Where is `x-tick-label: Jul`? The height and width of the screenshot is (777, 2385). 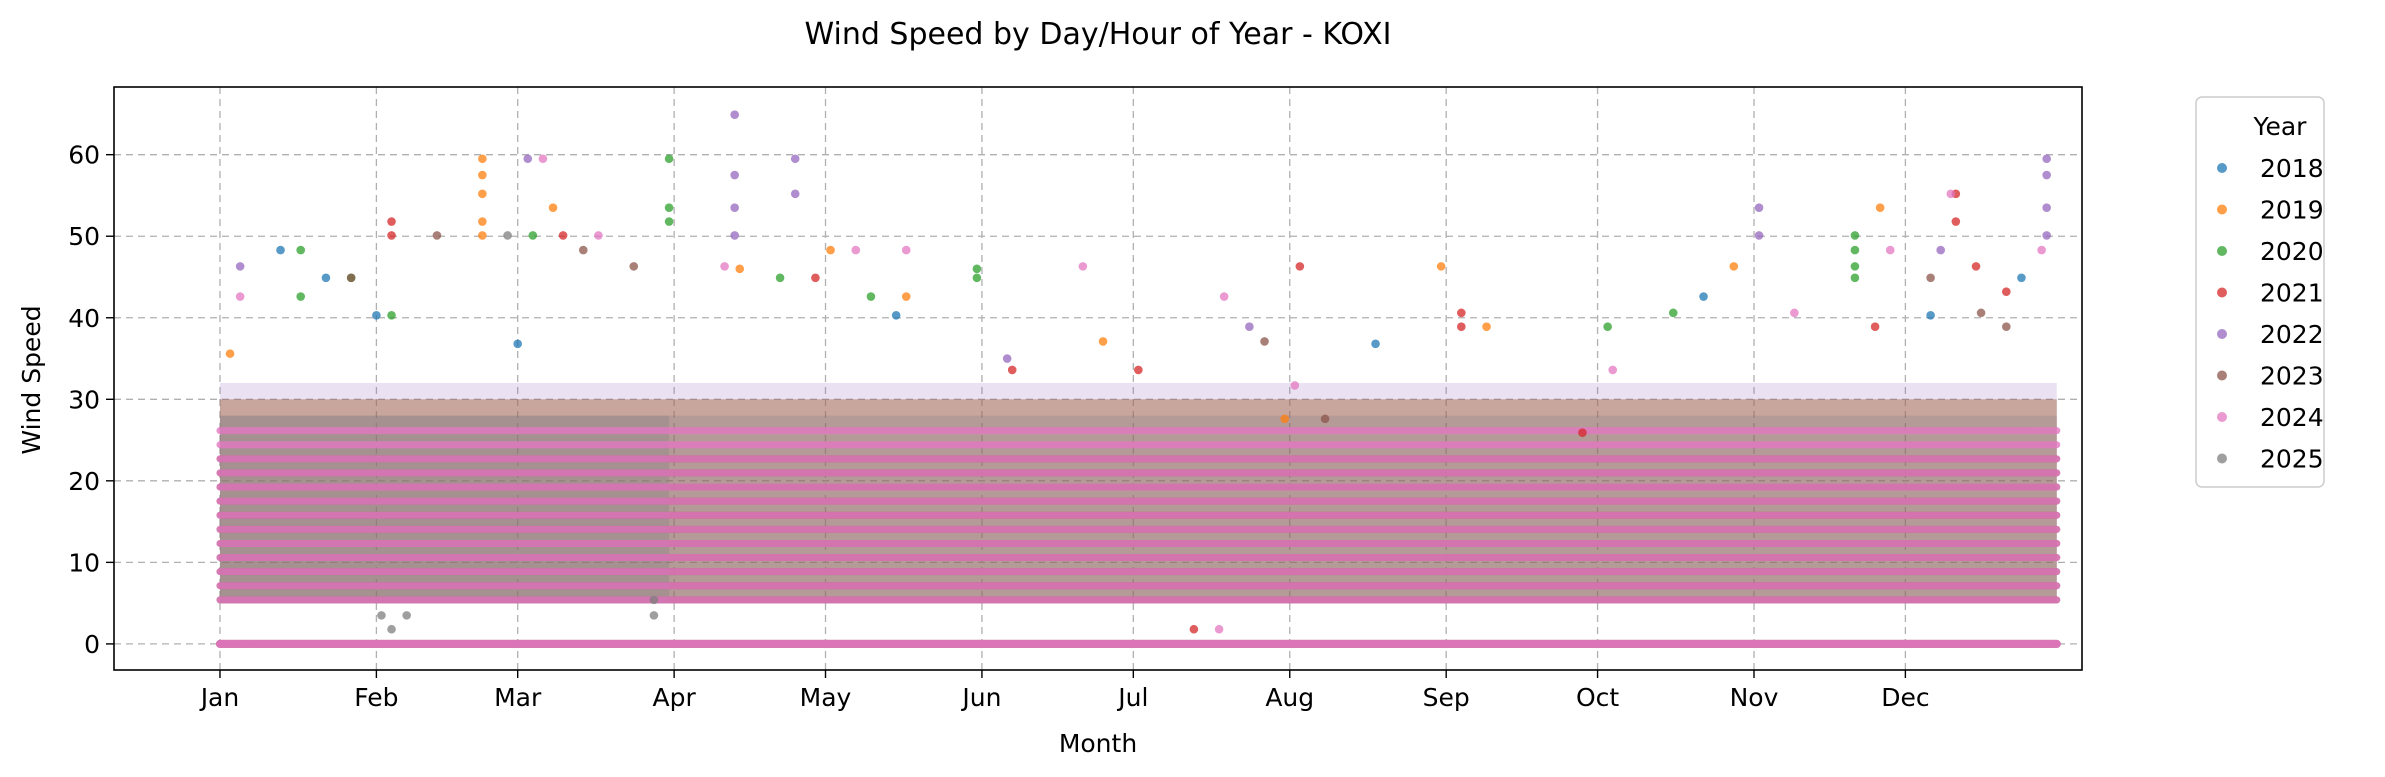
x-tick-label: Jul is located at coordinates (1132, 697).